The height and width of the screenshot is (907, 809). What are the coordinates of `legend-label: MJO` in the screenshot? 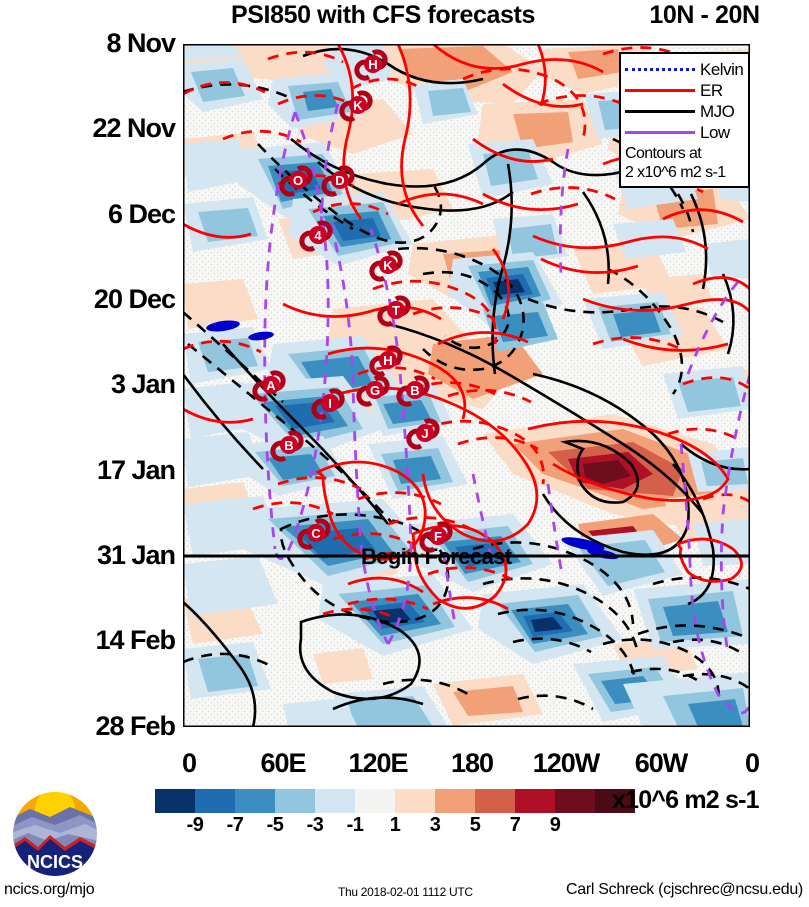 It's located at (717, 111).